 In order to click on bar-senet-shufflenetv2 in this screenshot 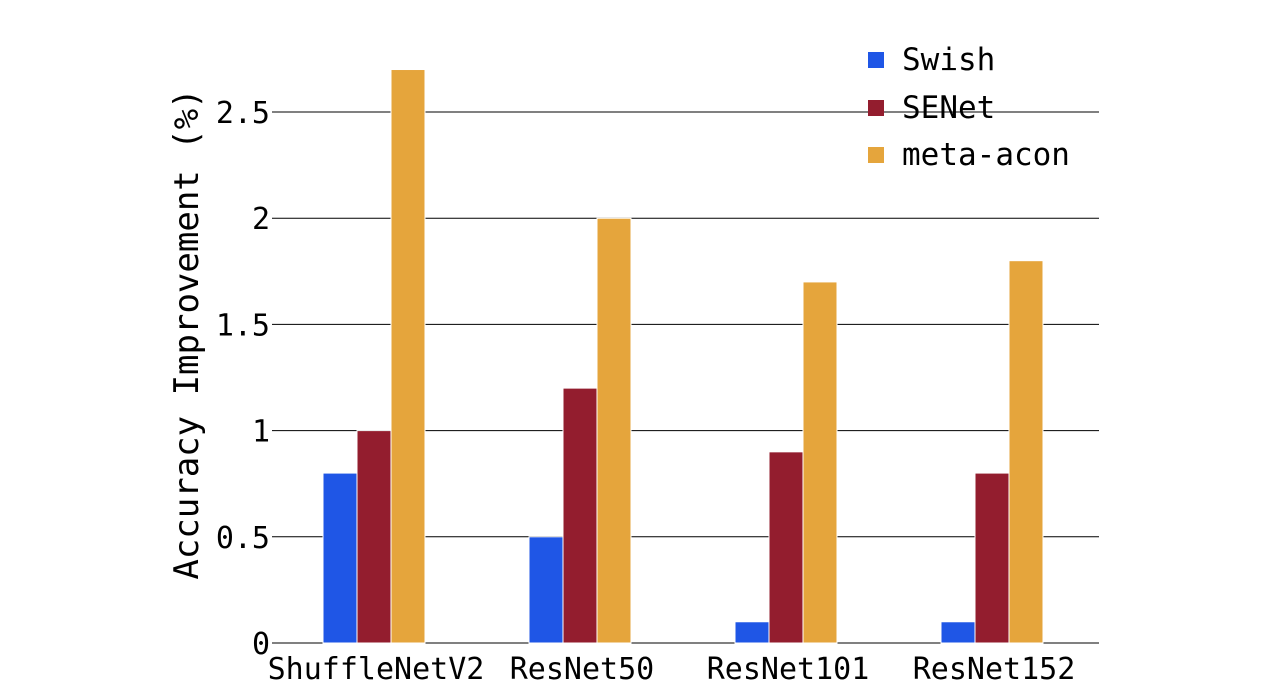, I will do `click(374, 537)`.